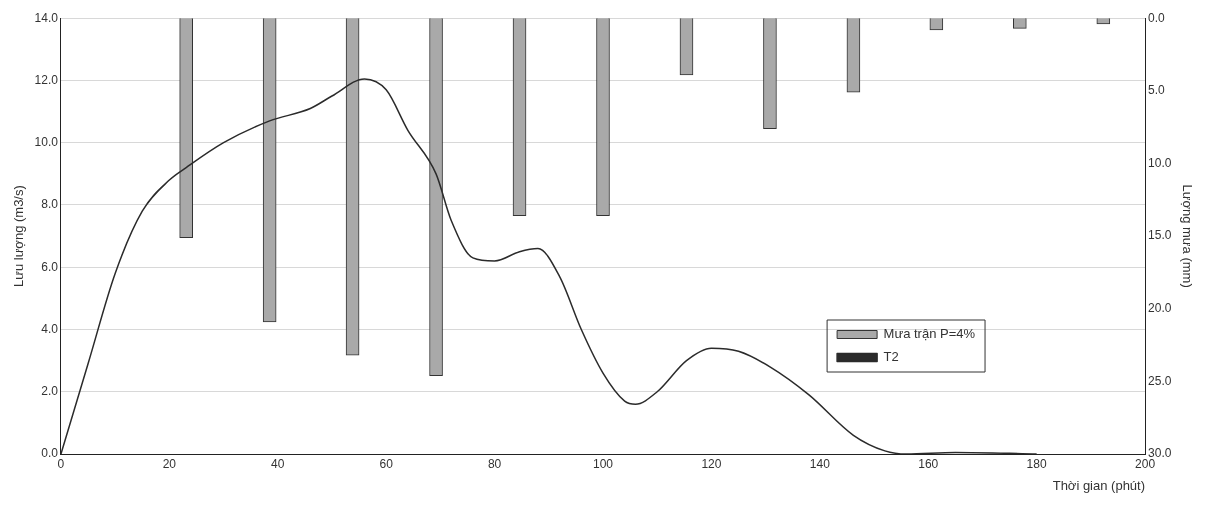  What do you see at coordinates (1157, 90) in the screenshot?
I see `y2-tick-label: 5.0` at bounding box center [1157, 90].